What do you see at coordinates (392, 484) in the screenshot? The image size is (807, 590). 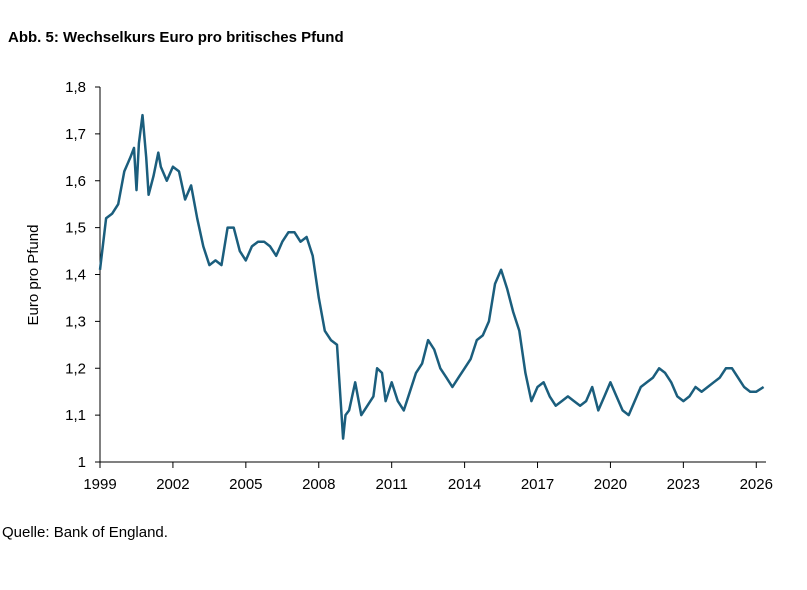 I see `x-tick-label: 2011` at bounding box center [392, 484].